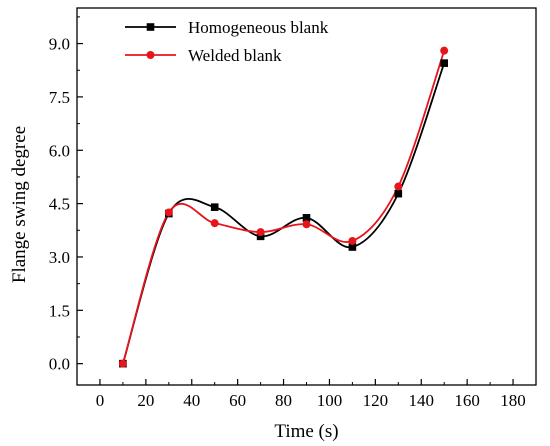  I want to click on y-tick-label: 4.5, so click(59, 204).